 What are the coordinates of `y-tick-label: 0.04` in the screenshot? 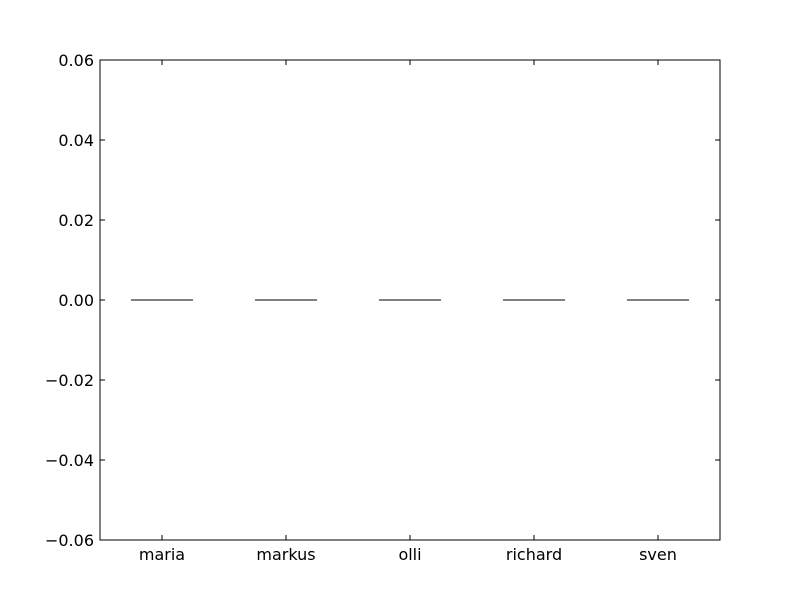 It's located at (76, 140).